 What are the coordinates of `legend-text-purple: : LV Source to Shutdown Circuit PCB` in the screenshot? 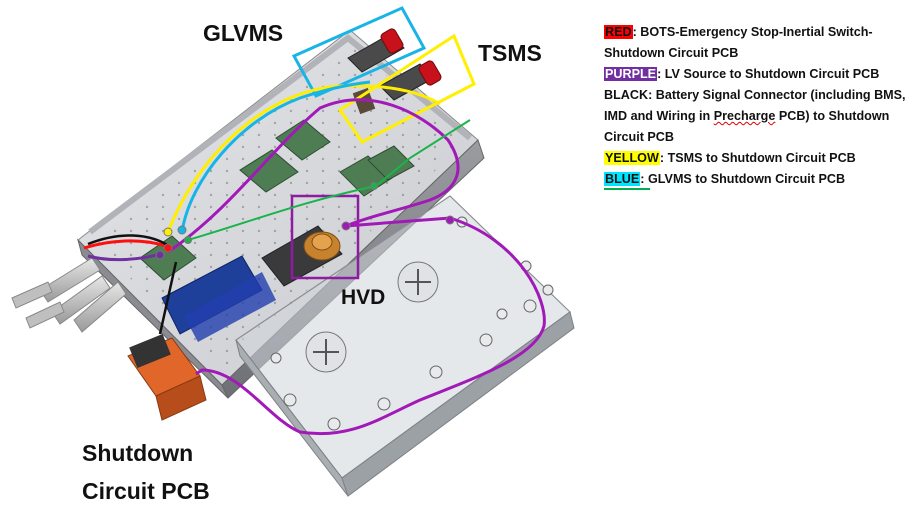 It's located at (768, 74).